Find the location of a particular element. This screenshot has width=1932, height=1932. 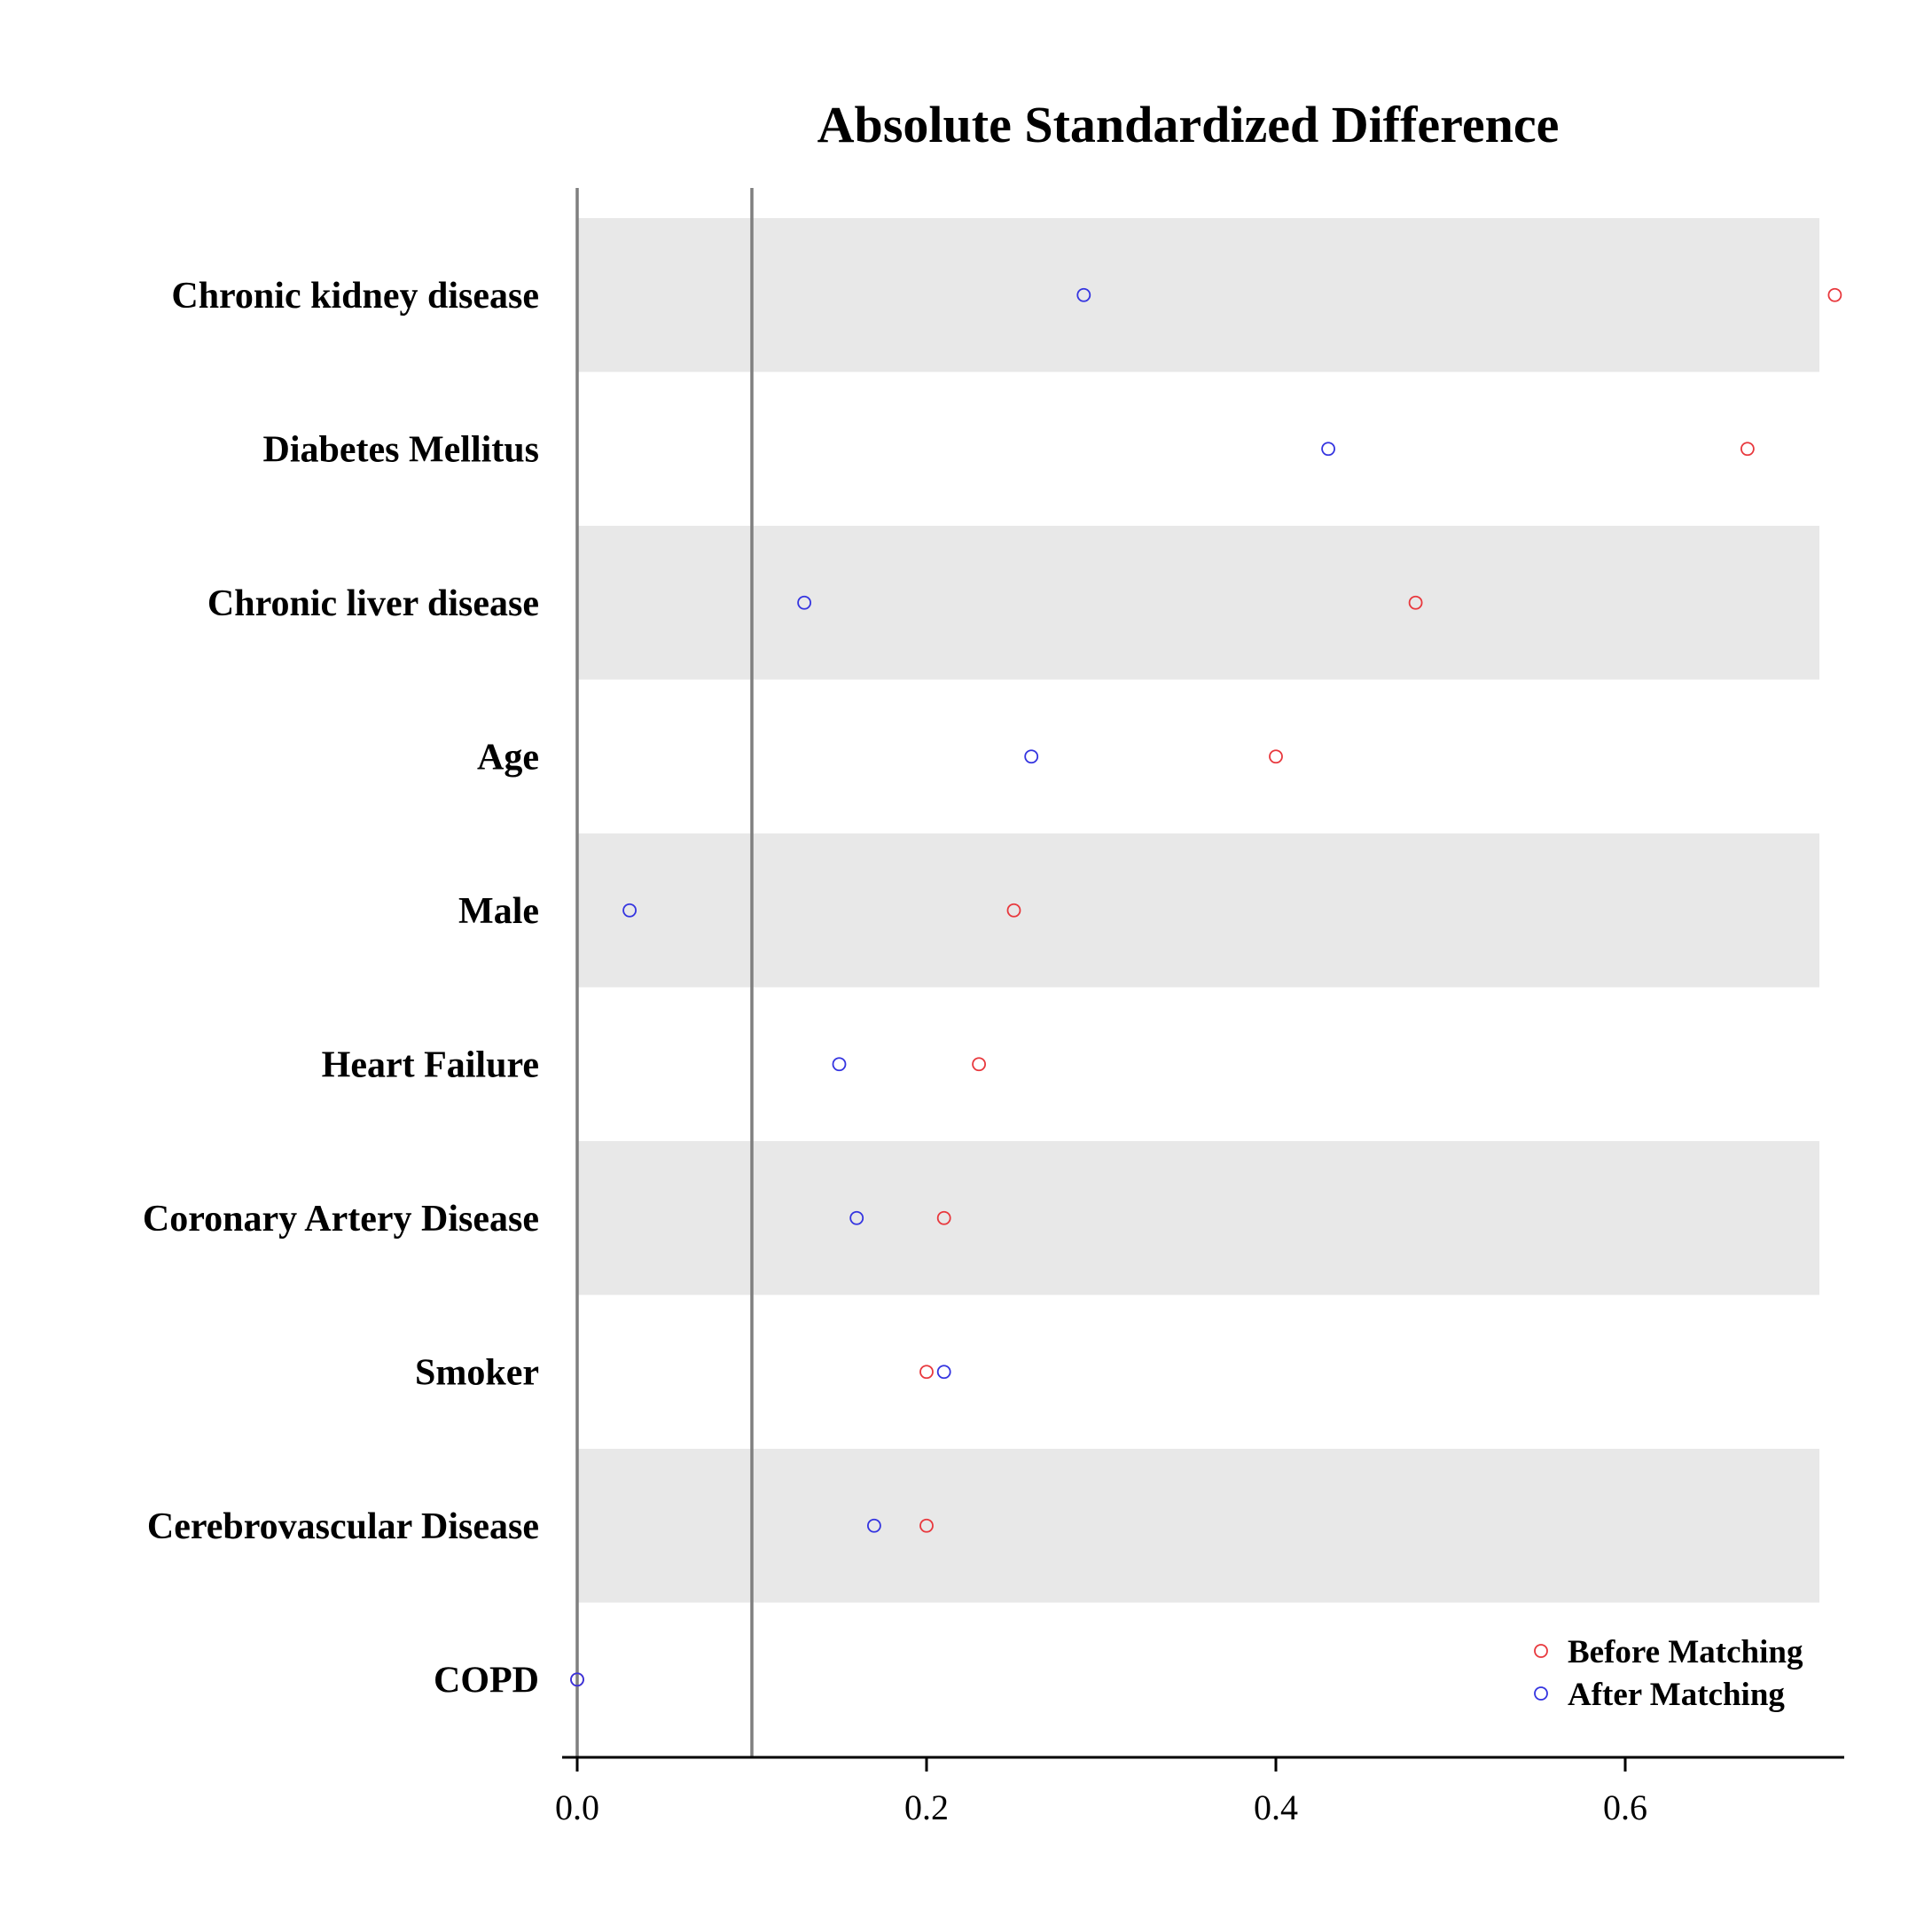

x-tick-label: 0.0 is located at coordinates (577, 1807).